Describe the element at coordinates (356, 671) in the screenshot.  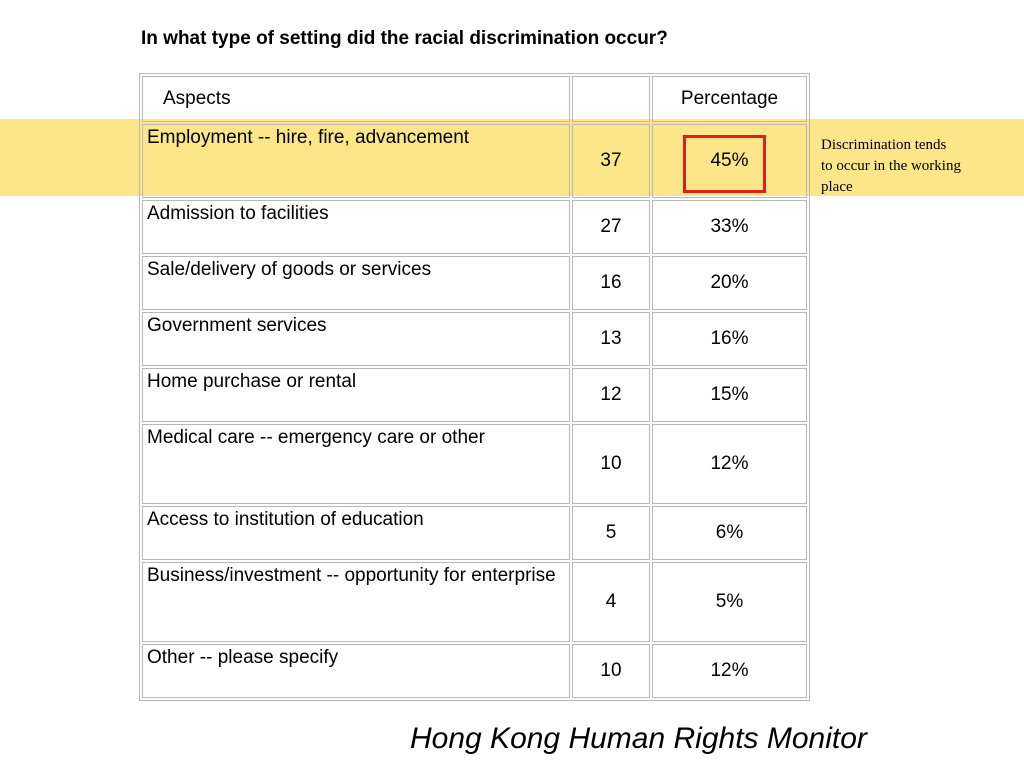
I see `row-aspect: Other -- please specify` at that location.